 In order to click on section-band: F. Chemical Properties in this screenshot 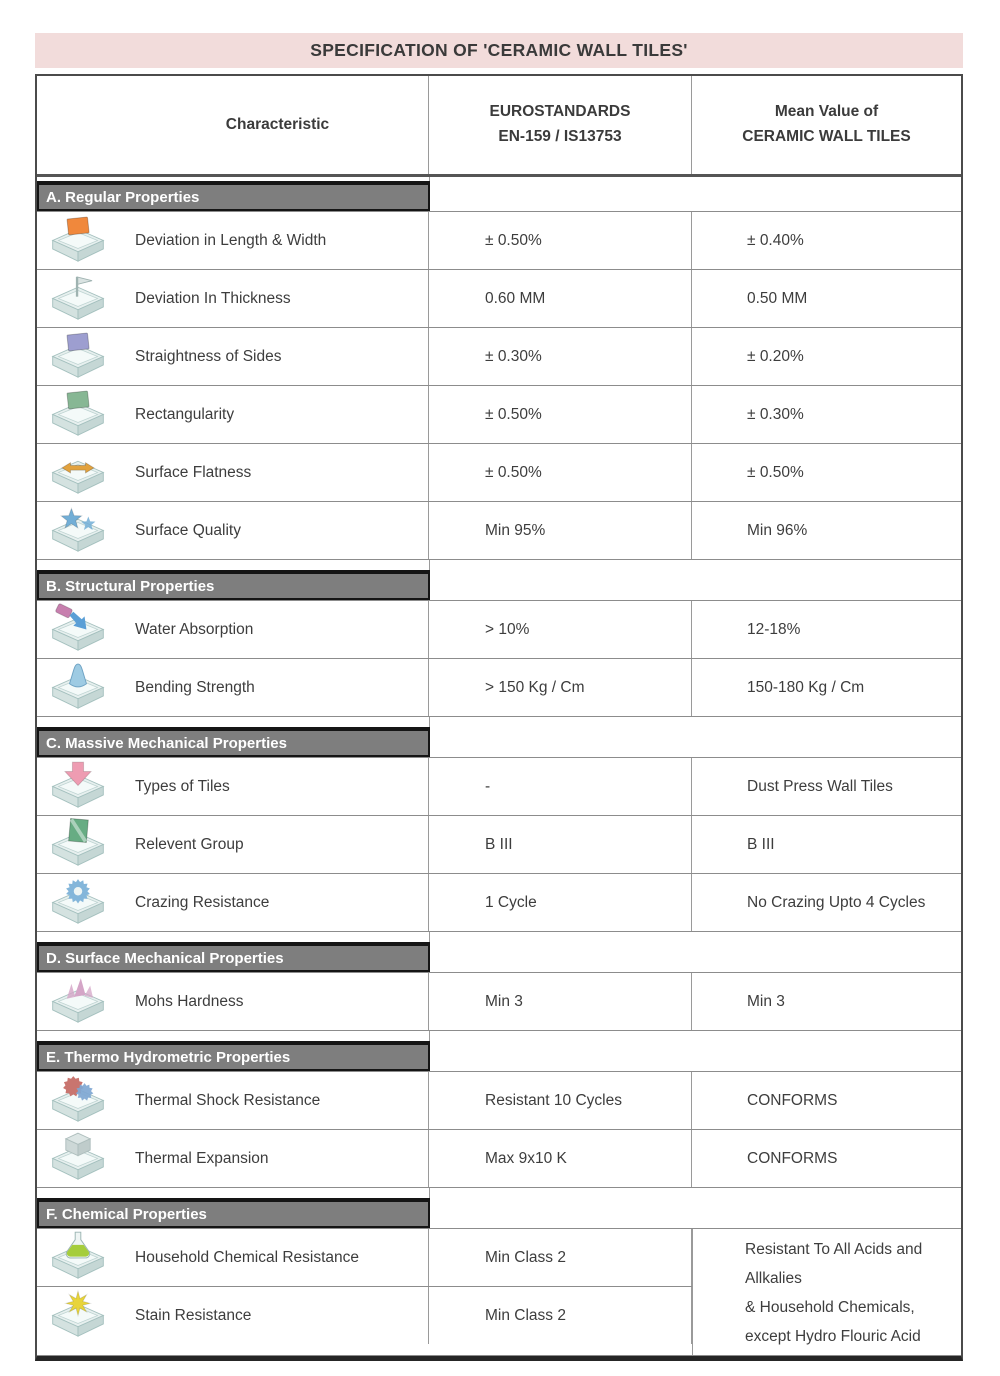, I will do `click(499, 1213)`.